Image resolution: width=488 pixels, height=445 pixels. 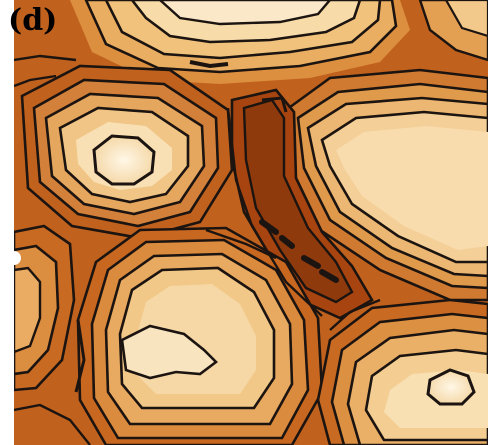 I want to click on island-top, so click(x=240, y=42).